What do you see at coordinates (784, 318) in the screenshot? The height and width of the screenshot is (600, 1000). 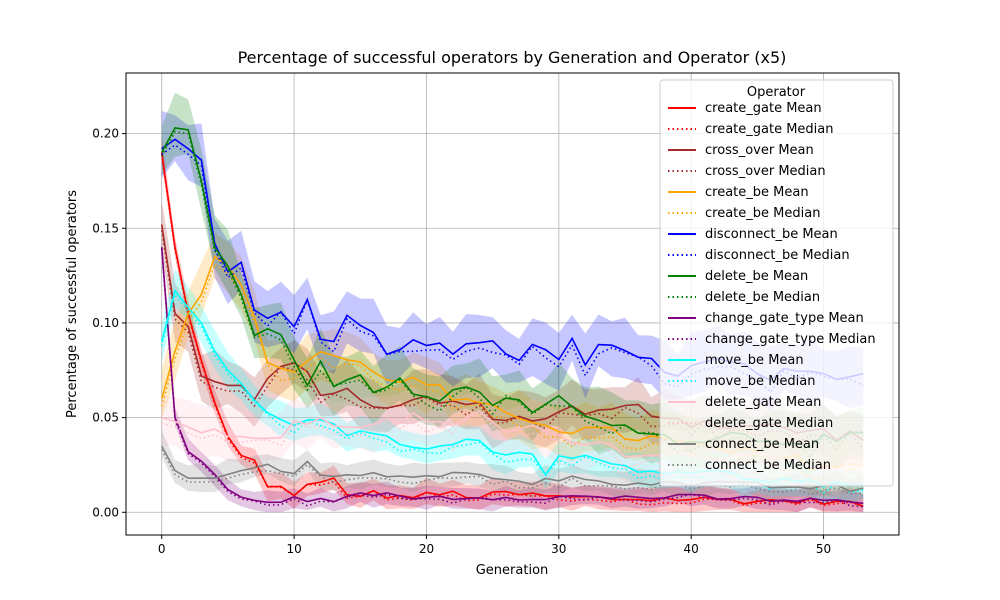 I see `legend-label-mean-change_gate_type: change_gate_type Mean` at bounding box center [784, 318].